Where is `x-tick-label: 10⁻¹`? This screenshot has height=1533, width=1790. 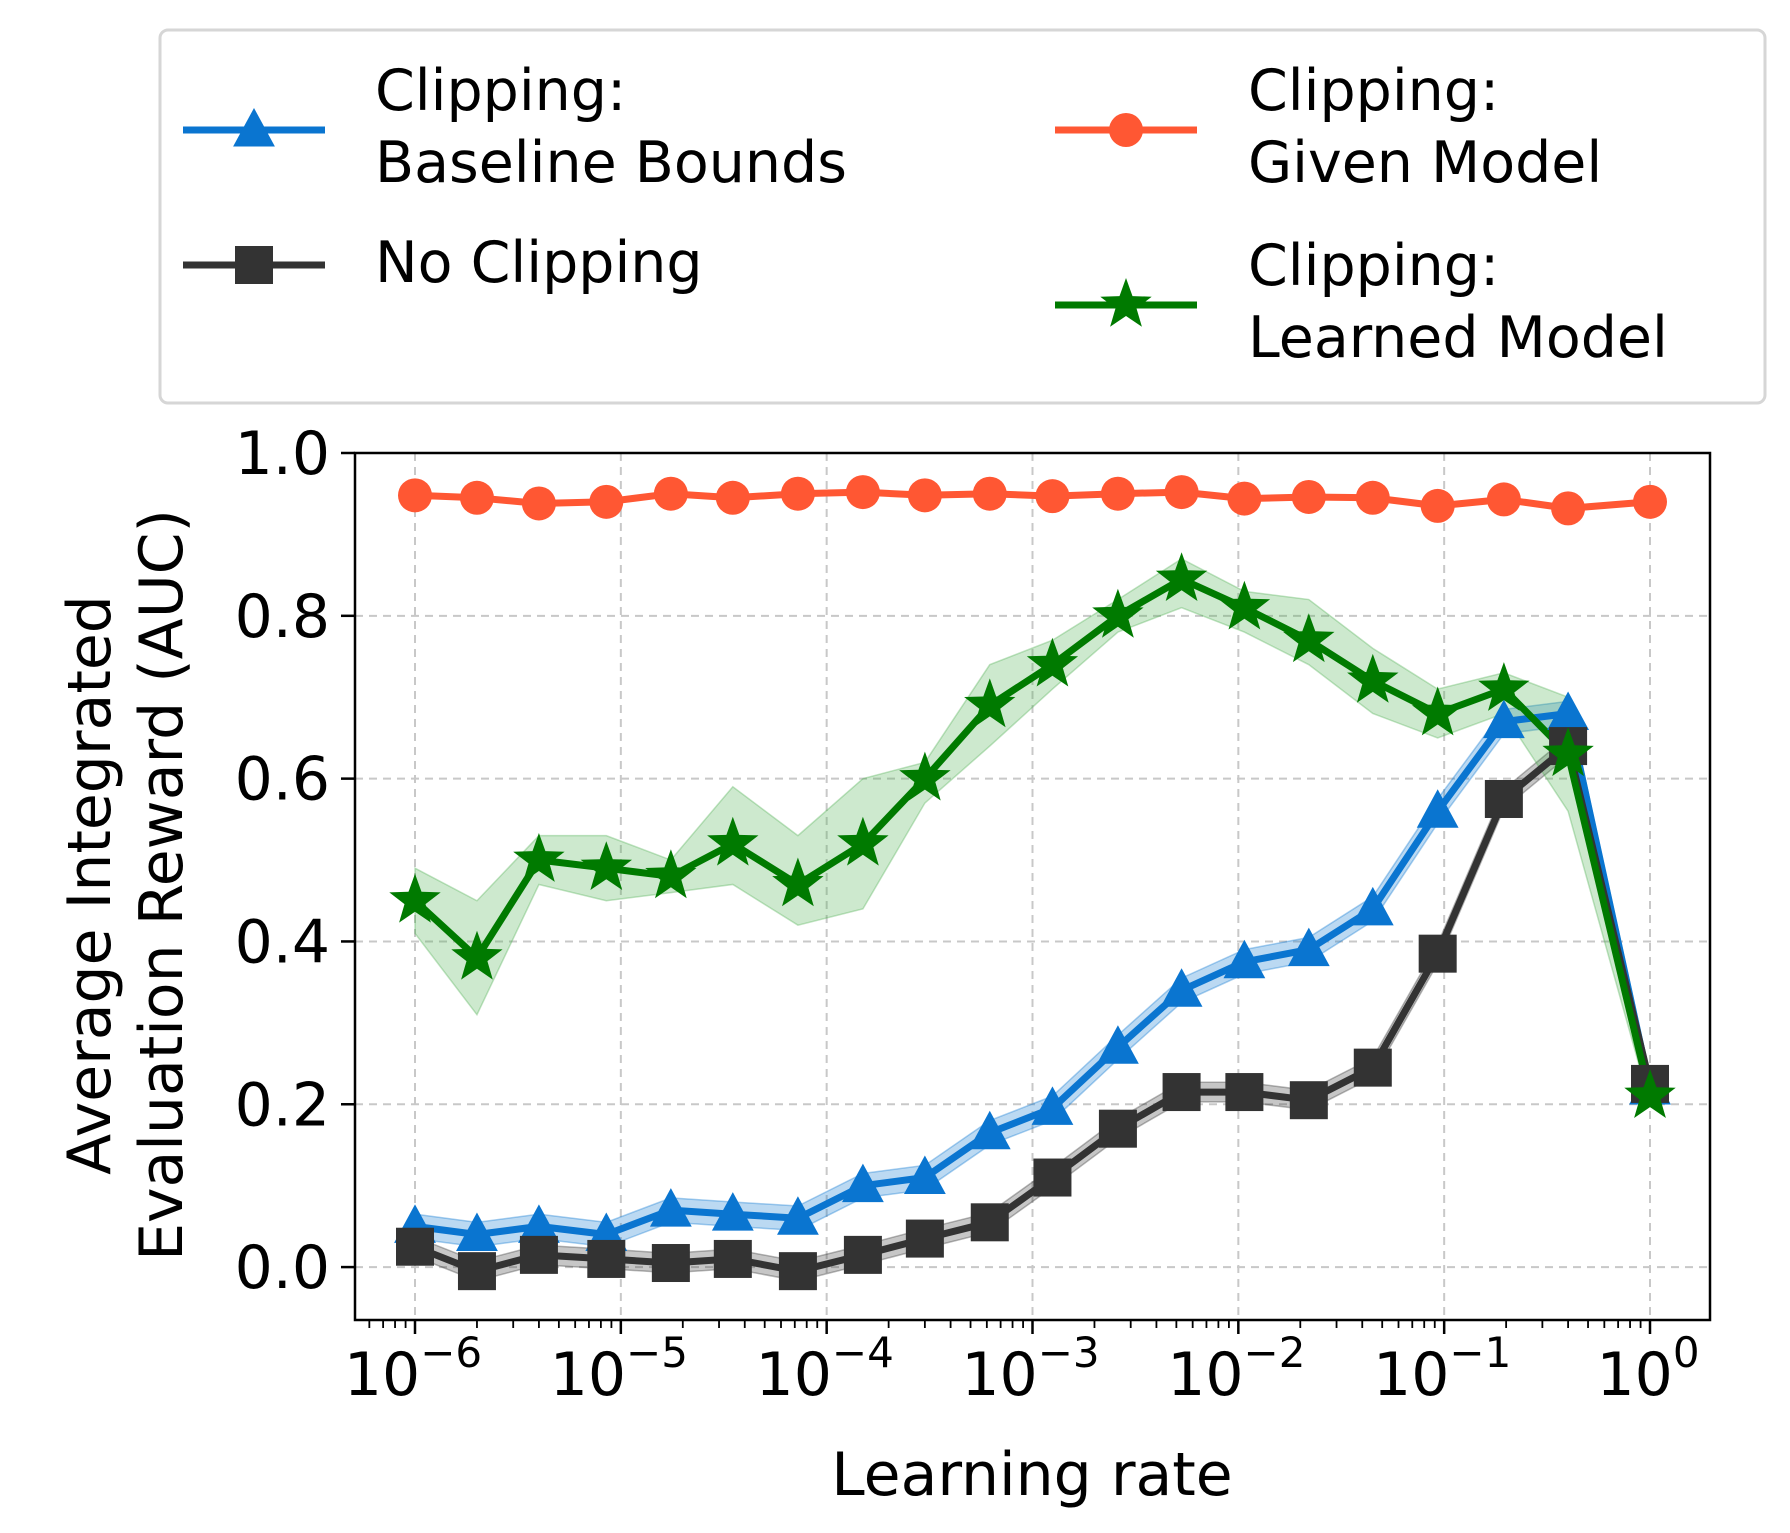 x-tick-label: 10⁻¹ is located at coordinates (1442, 1369).